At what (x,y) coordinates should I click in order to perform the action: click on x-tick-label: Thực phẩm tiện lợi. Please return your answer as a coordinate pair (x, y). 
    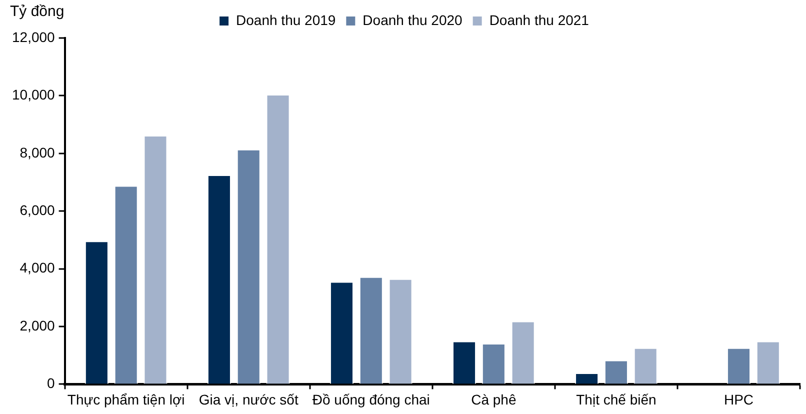
    Looking at the image, I should click on (126, 399).